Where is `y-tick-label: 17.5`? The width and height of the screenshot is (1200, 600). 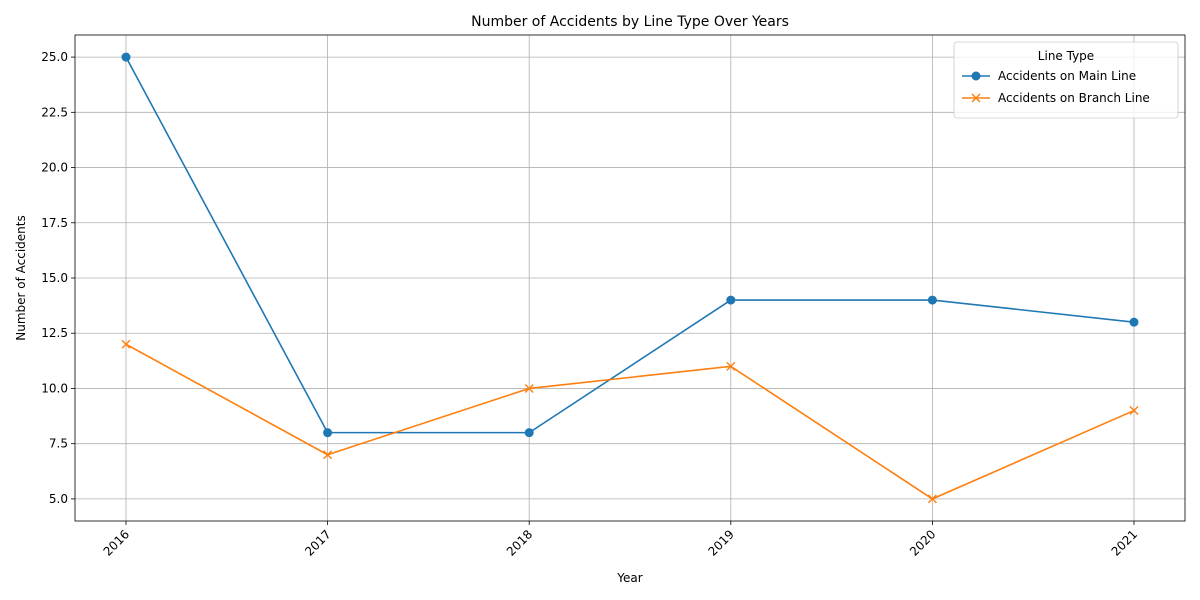 y-tick-label: 17.5 is located at coordinates (54, 223).